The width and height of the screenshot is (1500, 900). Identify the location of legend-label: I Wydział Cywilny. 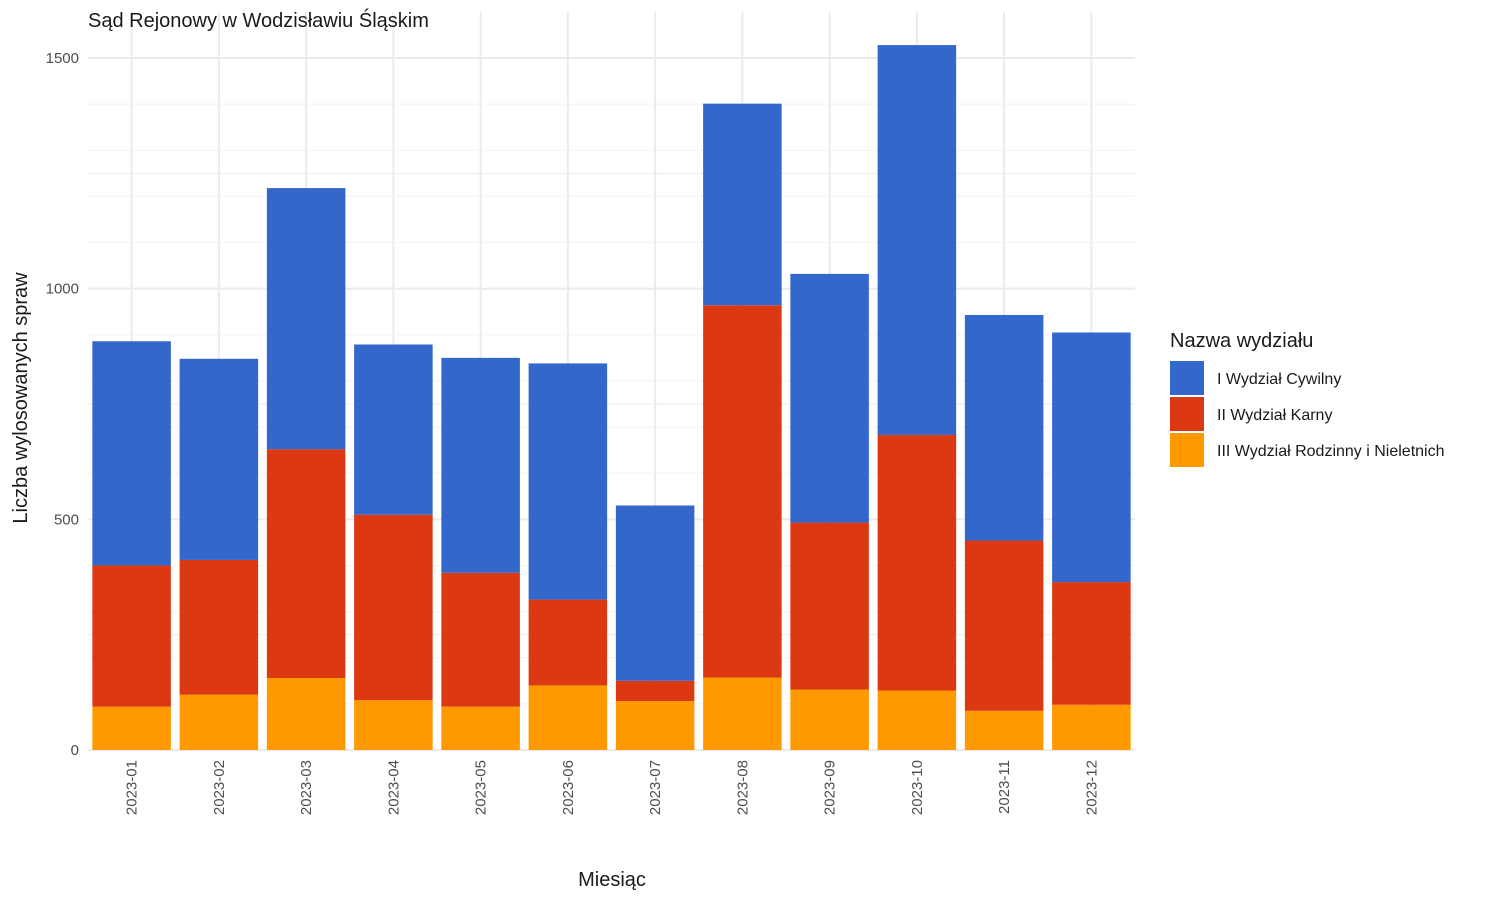
(1279, 379).